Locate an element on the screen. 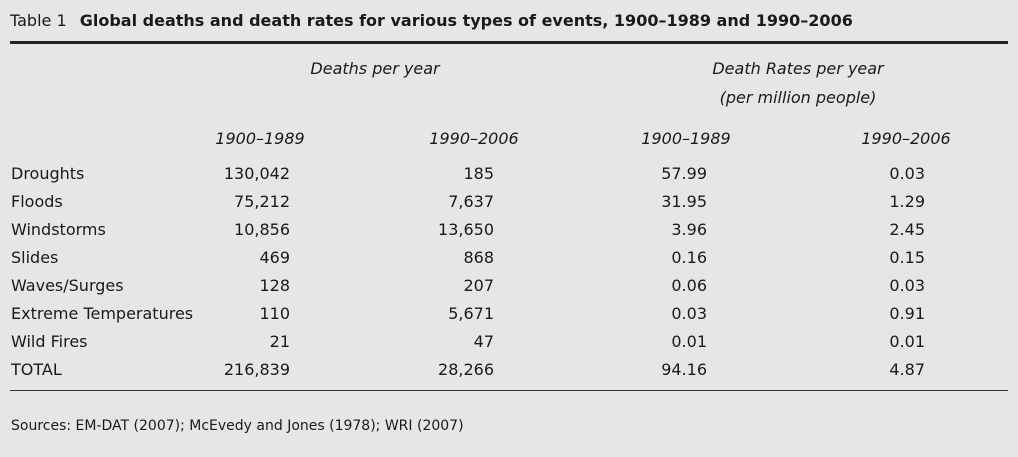 The width and height of the screenshot is (1018, 457). bottom-rule is located at coordinates (509, 390).